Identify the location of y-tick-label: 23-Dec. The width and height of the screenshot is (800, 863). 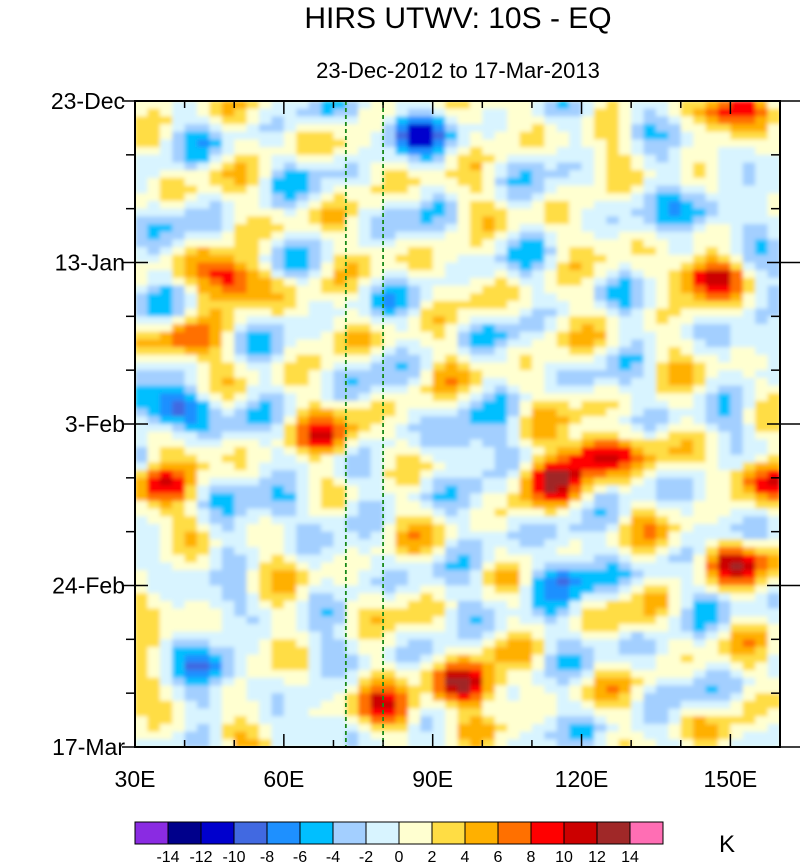
(88, 101).